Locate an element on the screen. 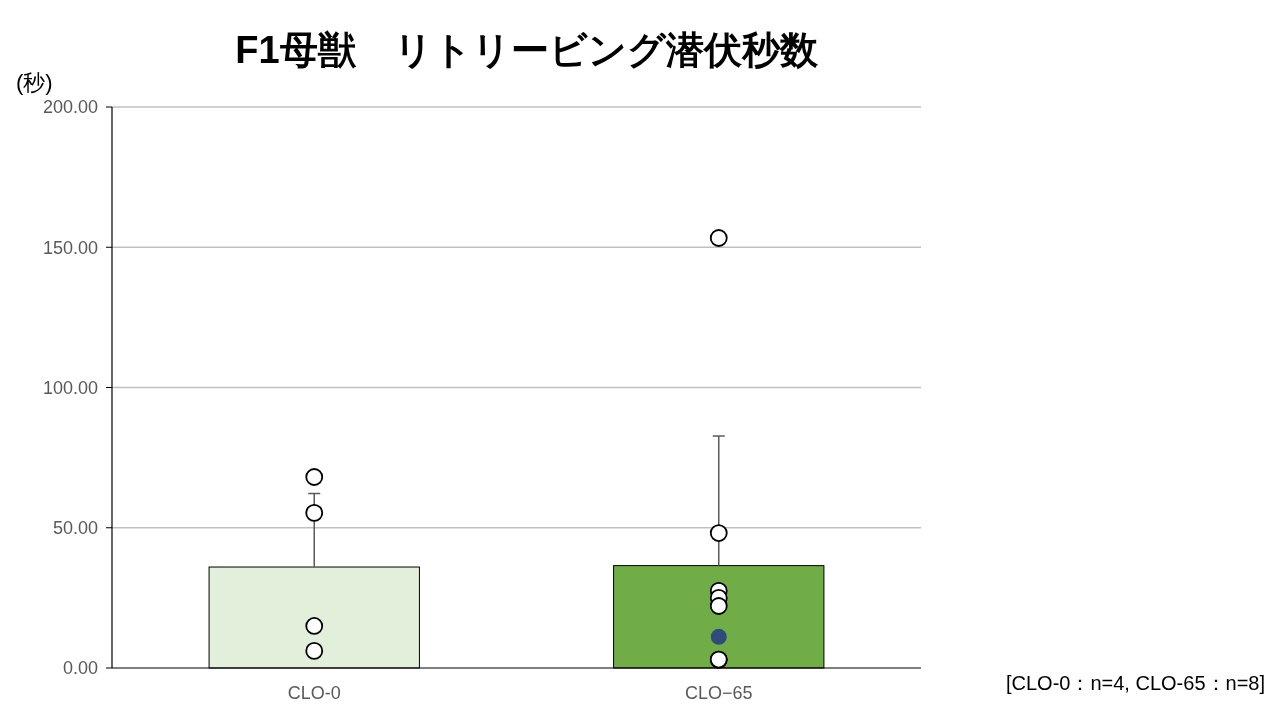  text: [CLO-0：n=4, CLO-65：n=8] is located at coordinates (1135, 683).